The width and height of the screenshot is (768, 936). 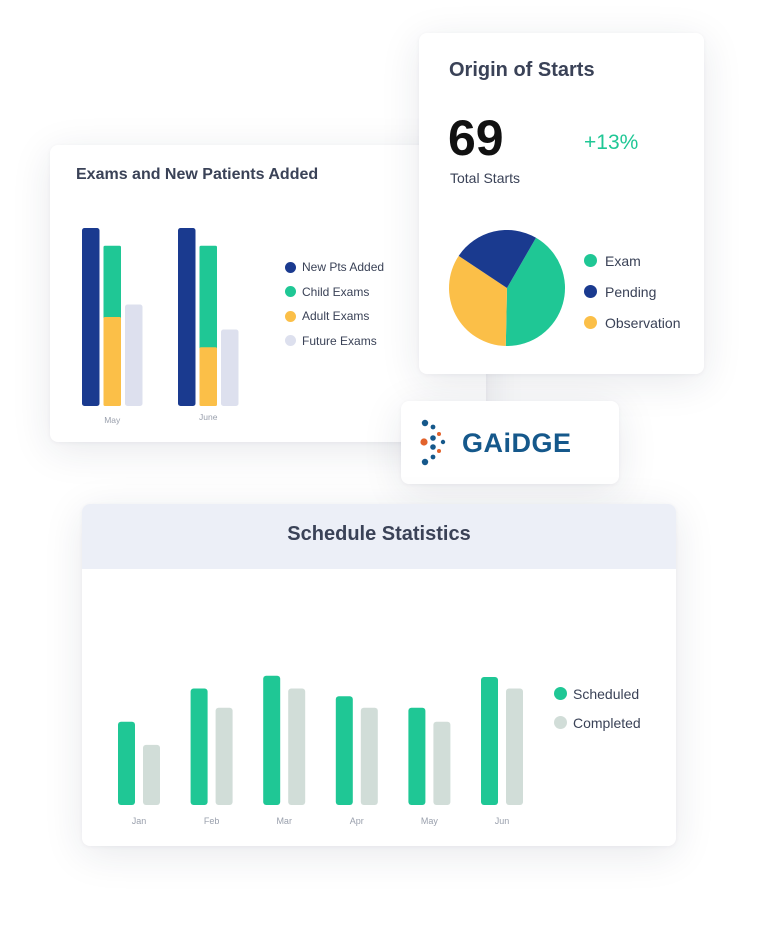 I want to click on legend-label: Pending, so click(x=631, y=291).